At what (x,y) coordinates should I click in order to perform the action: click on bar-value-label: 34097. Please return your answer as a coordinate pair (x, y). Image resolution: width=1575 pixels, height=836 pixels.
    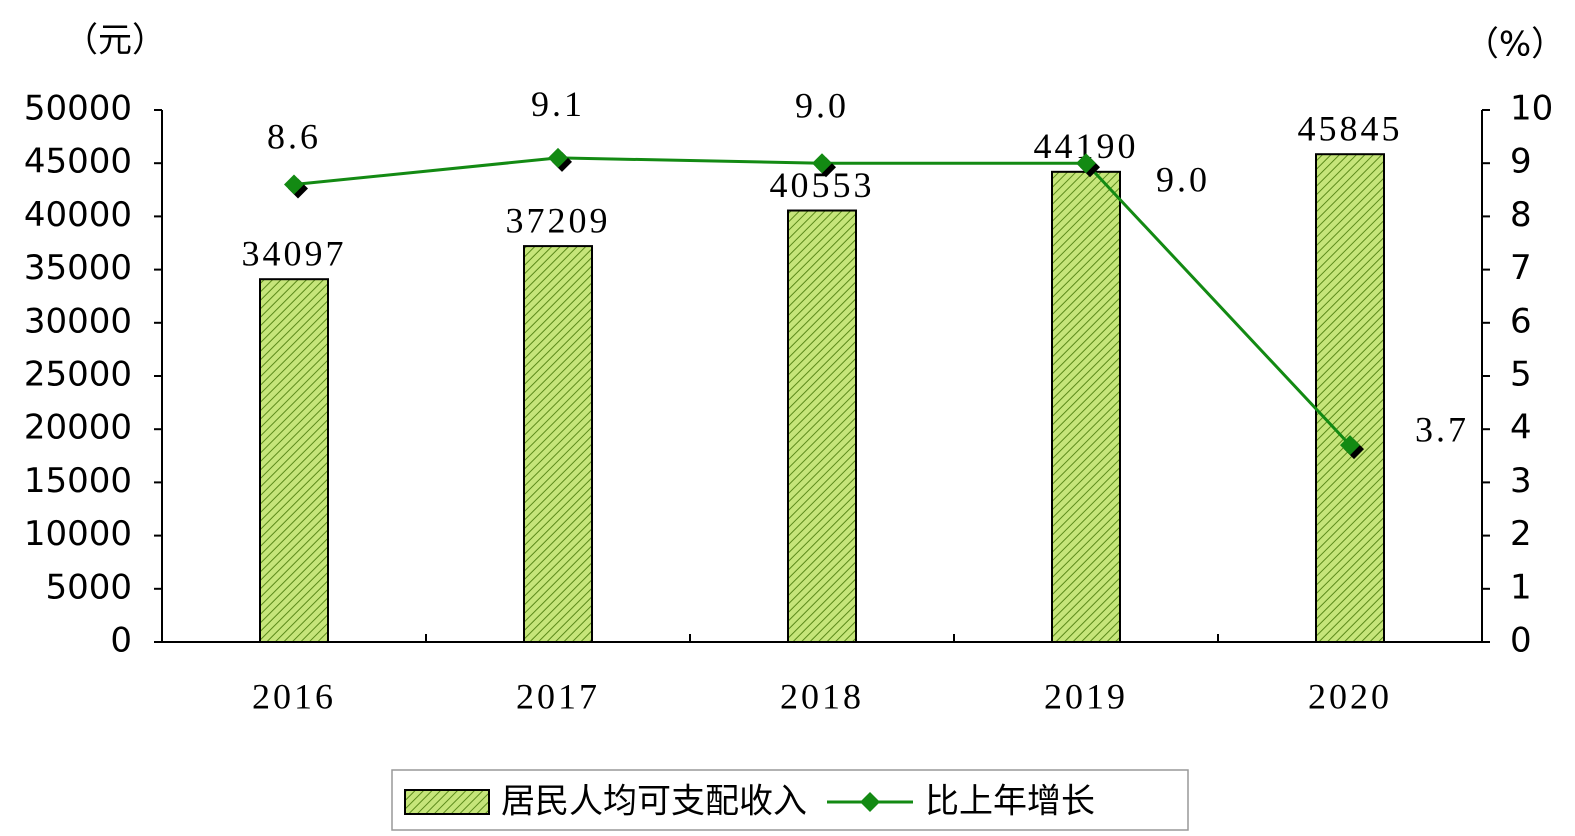
    Looking at the image, I should click on (294, 253).